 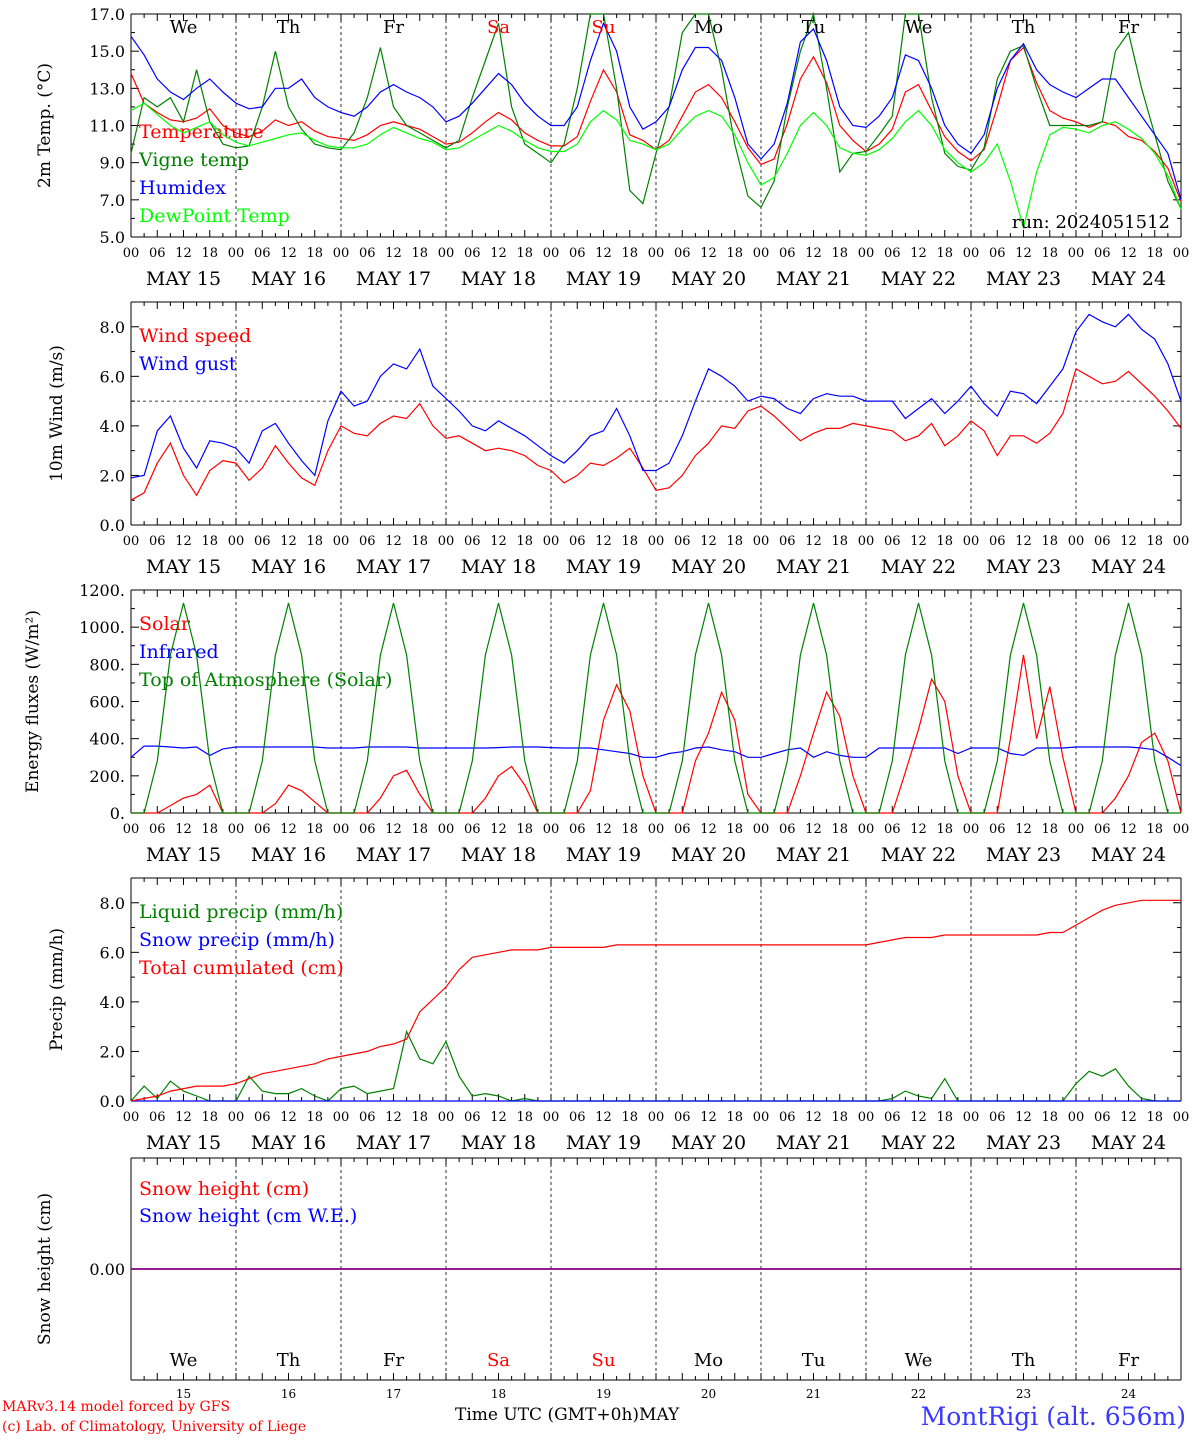 What do you see at coordinates (814, 27) in the screenshot?
I see `weekday-label: Tu` at bounding box center [814, 27].